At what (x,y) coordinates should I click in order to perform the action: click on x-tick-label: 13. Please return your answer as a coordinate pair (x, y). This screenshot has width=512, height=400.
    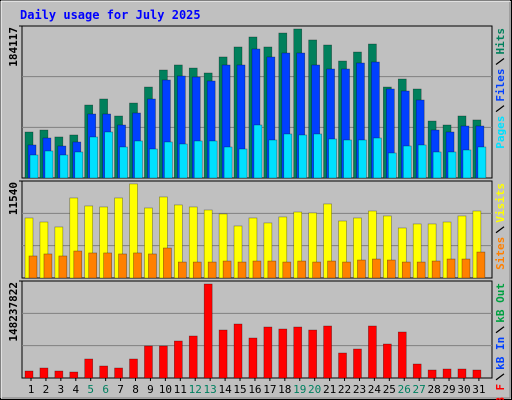
    Looking at the image, I should click on (210, 389).